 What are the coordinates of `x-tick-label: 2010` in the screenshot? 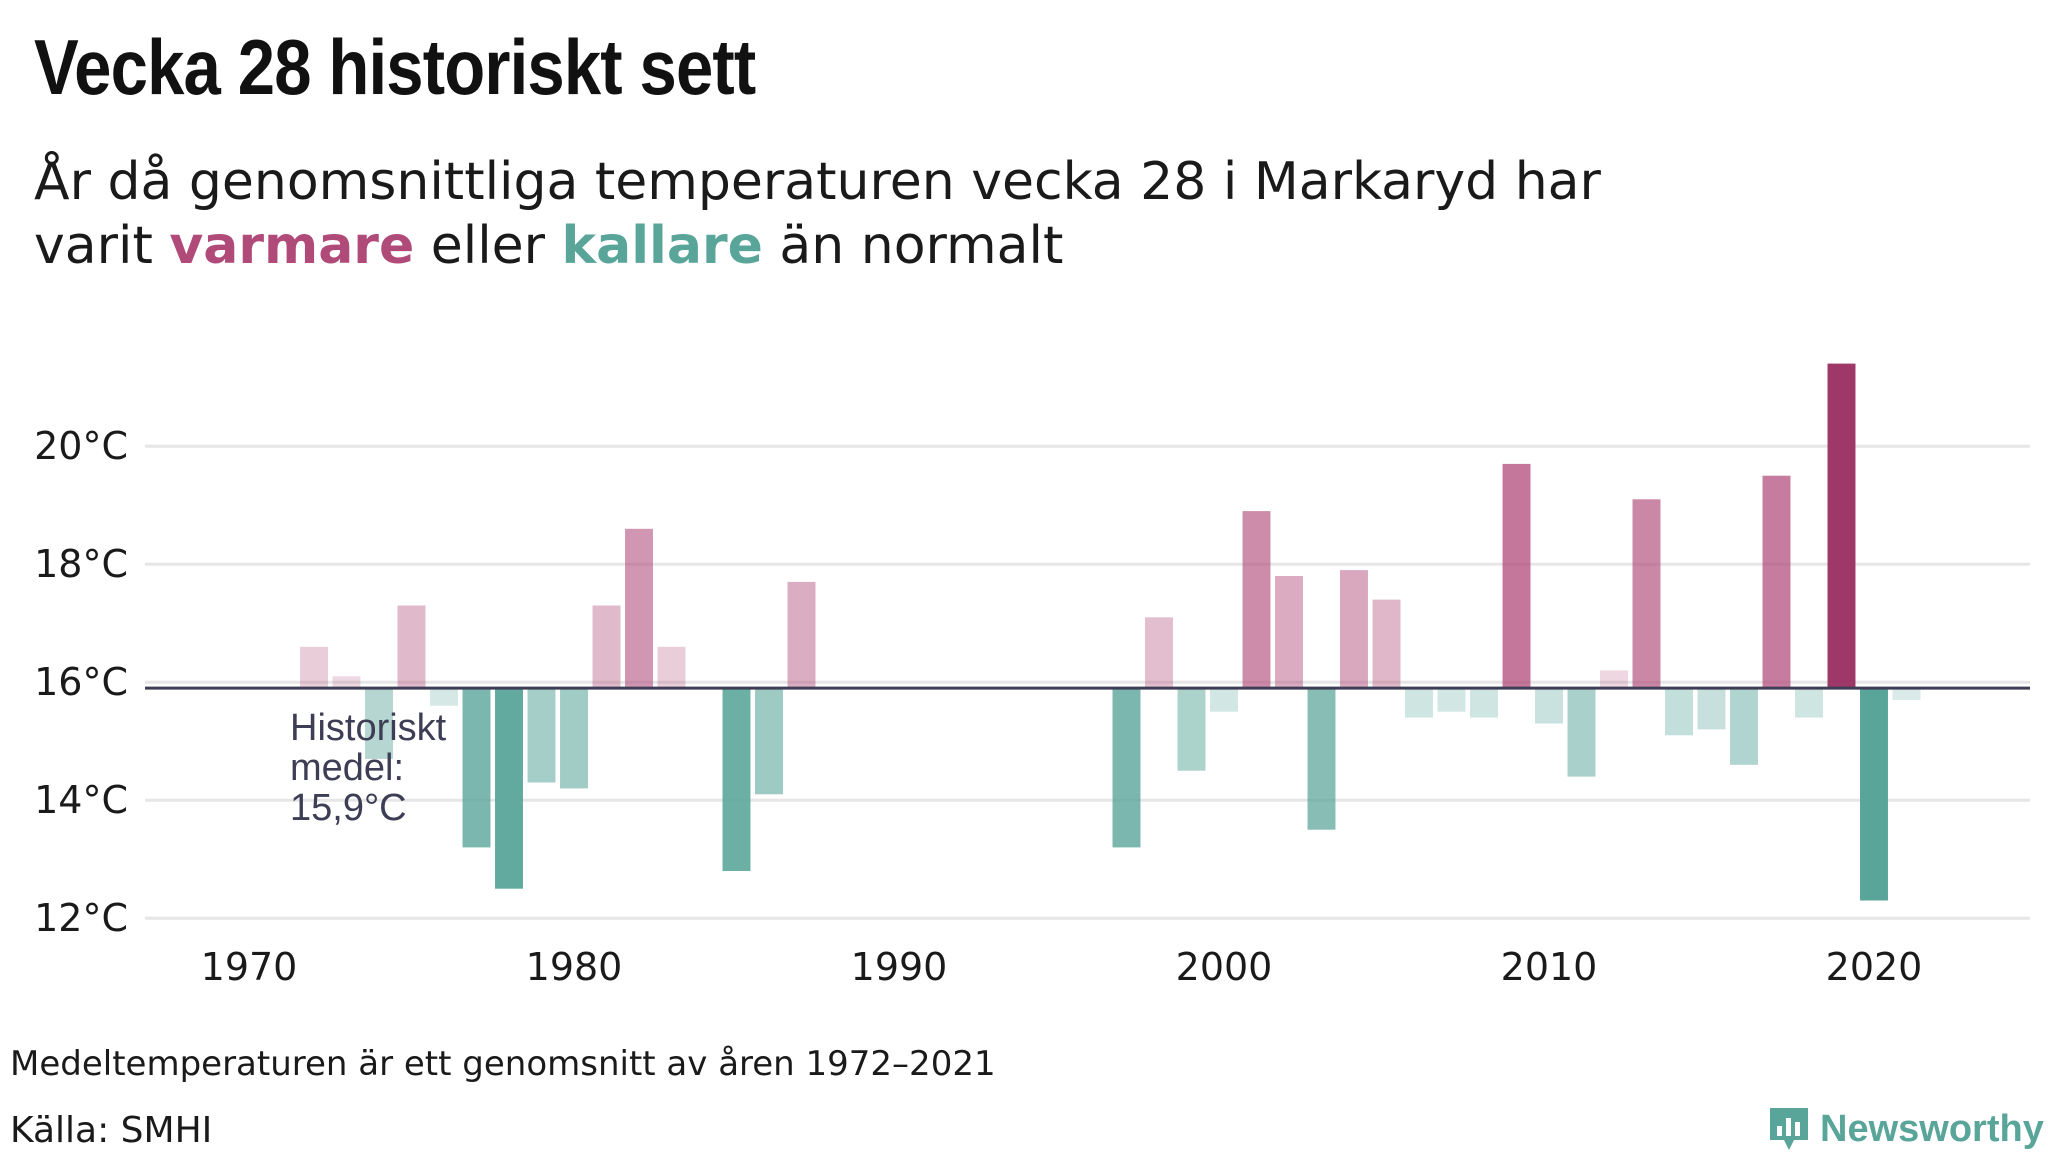 It's located at (1549, 967).